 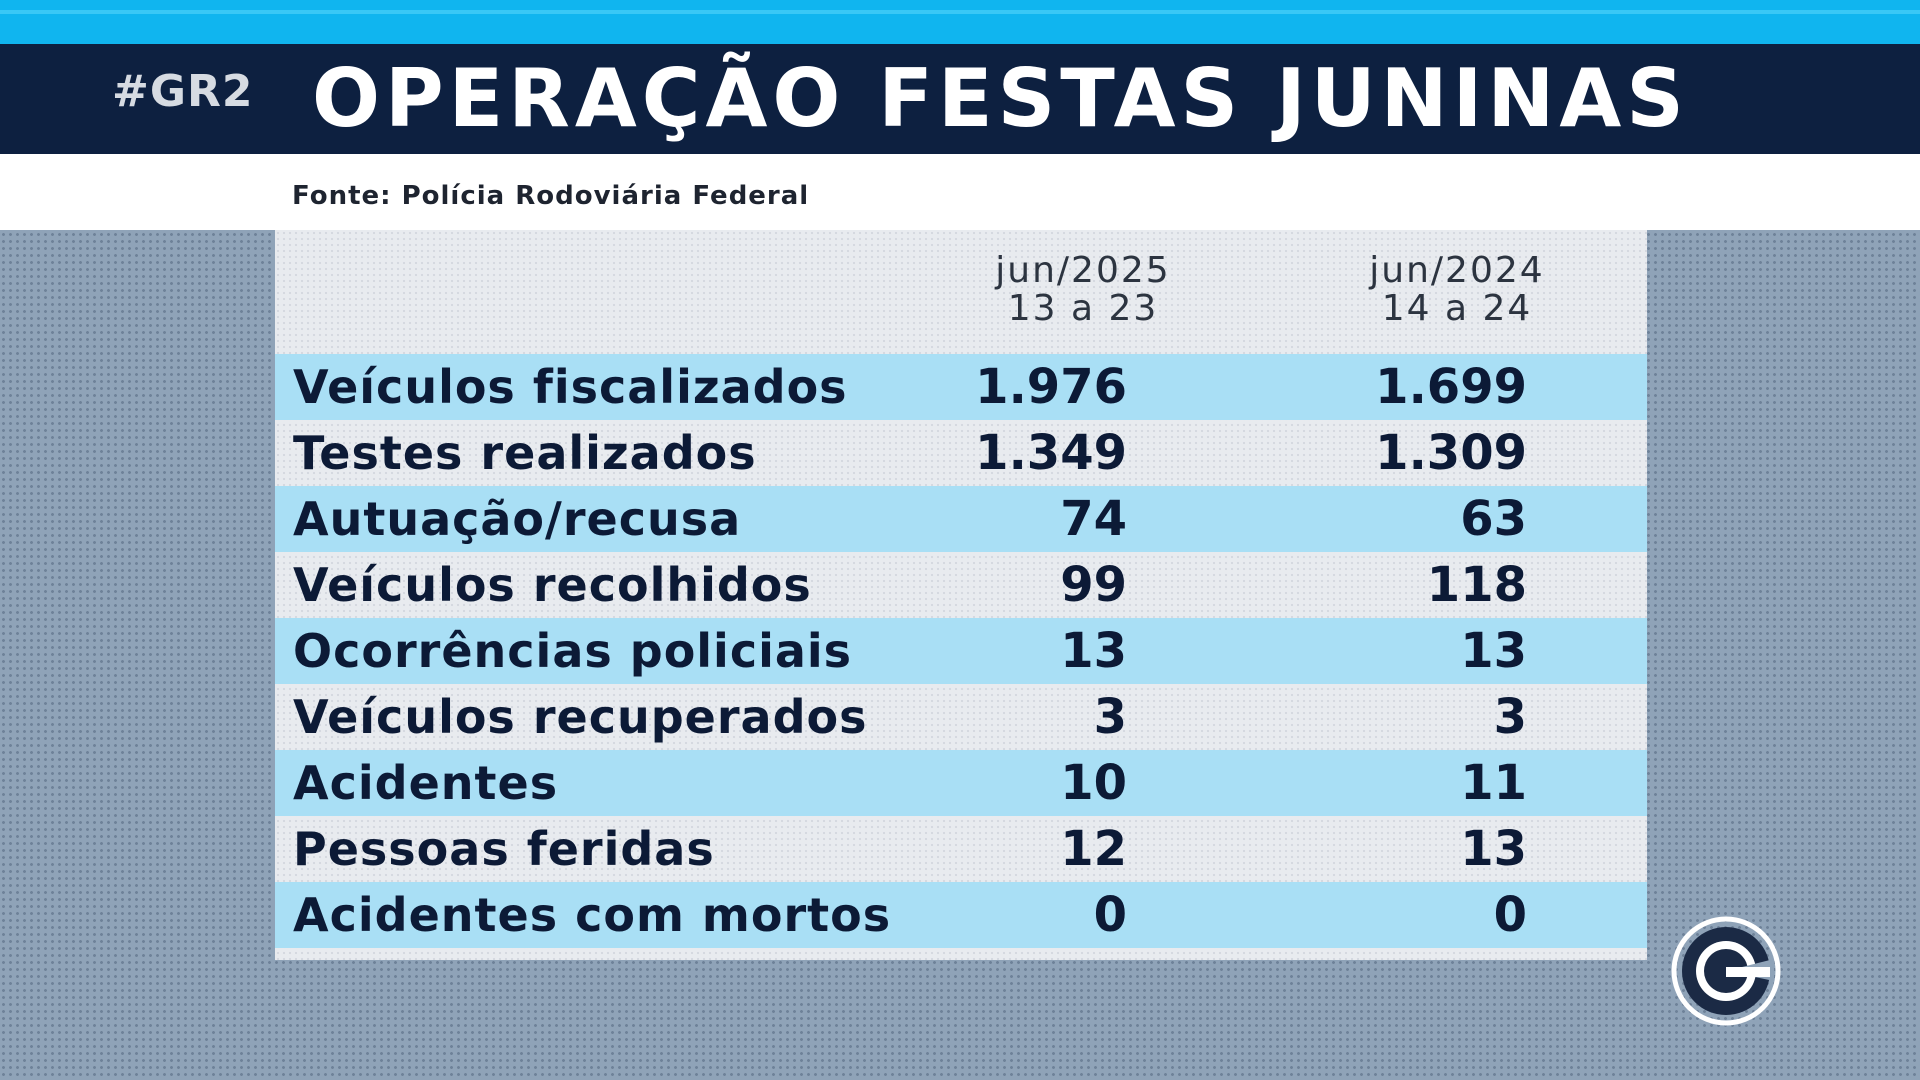 I want to click on program-hashtag: #GR2, so click(x=183, y=91).